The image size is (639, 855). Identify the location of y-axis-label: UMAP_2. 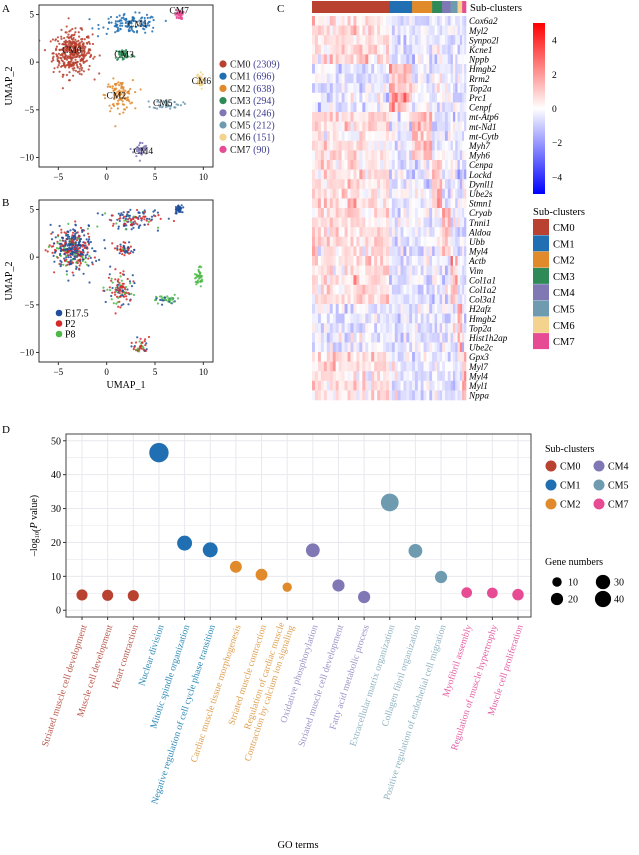
(9, 281).